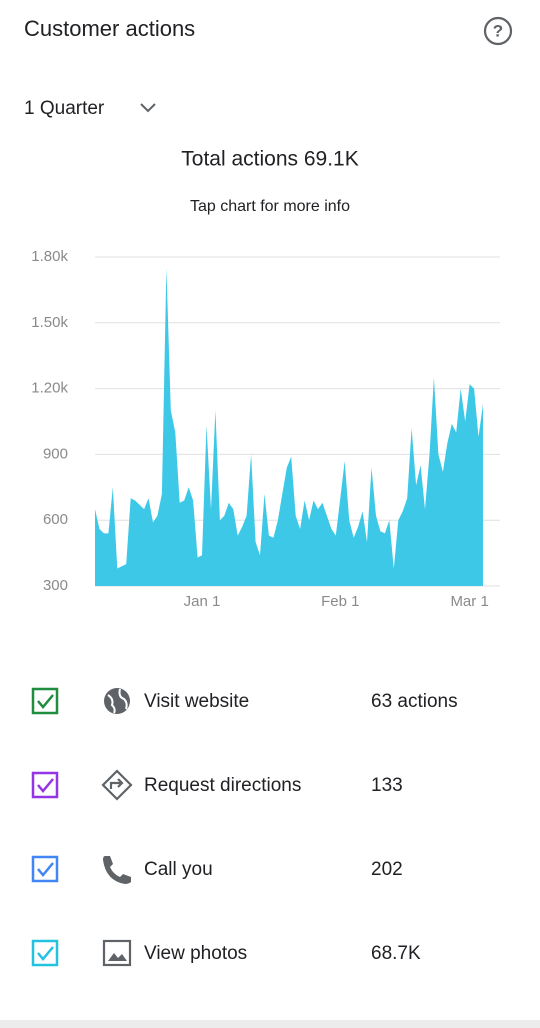 Image resolution: width=540 pixels, height=1028 pixels. What do you see at coordinates (270, 206) in the screenshot?
I see `chart-subtitle: Tap chart for more info` at bounding box center [270, 206].